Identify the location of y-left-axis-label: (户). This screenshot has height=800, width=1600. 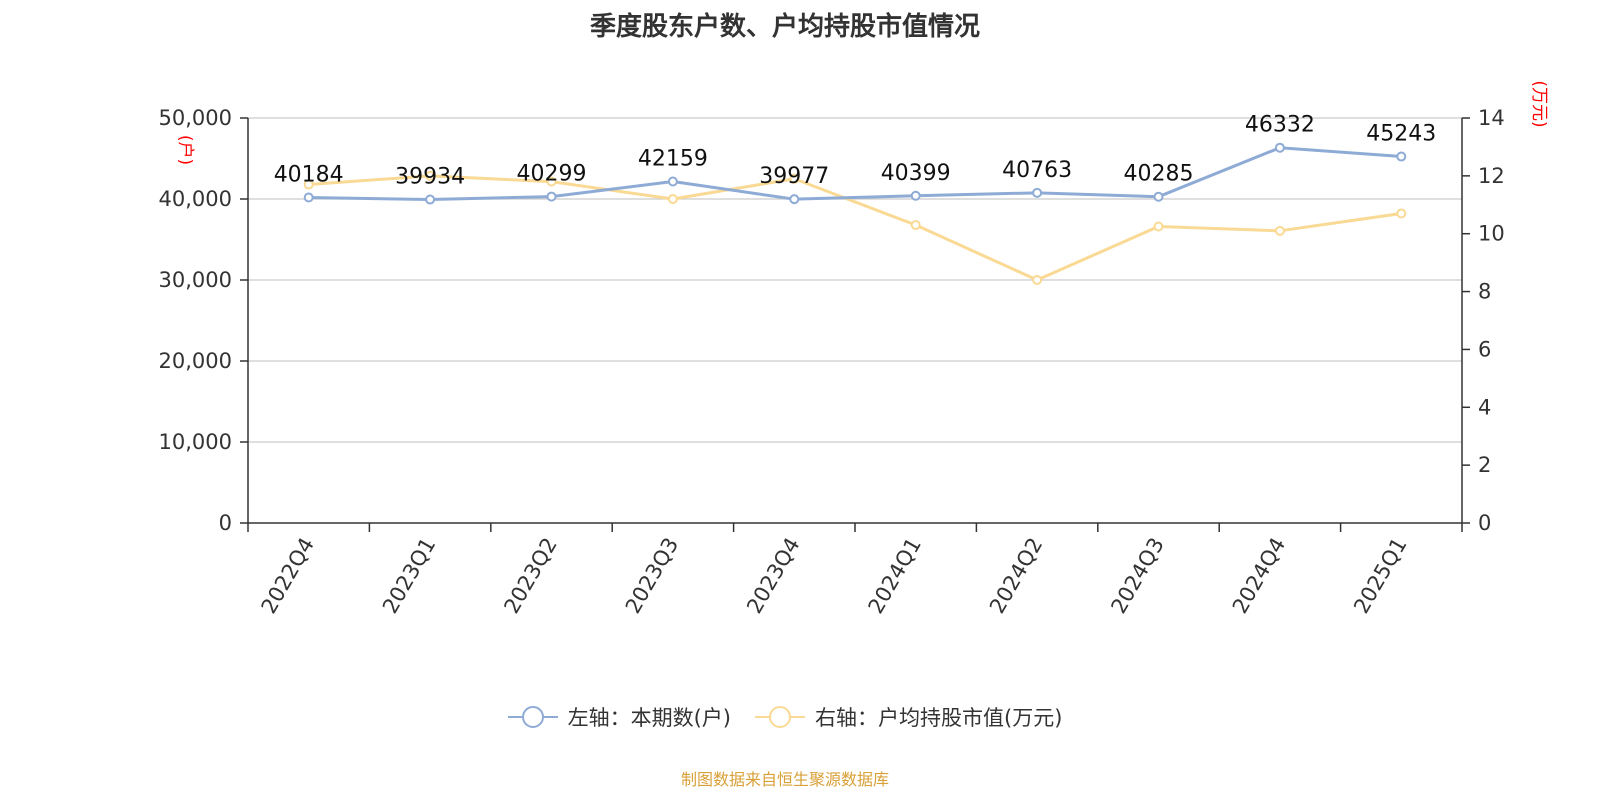
(185, 150).